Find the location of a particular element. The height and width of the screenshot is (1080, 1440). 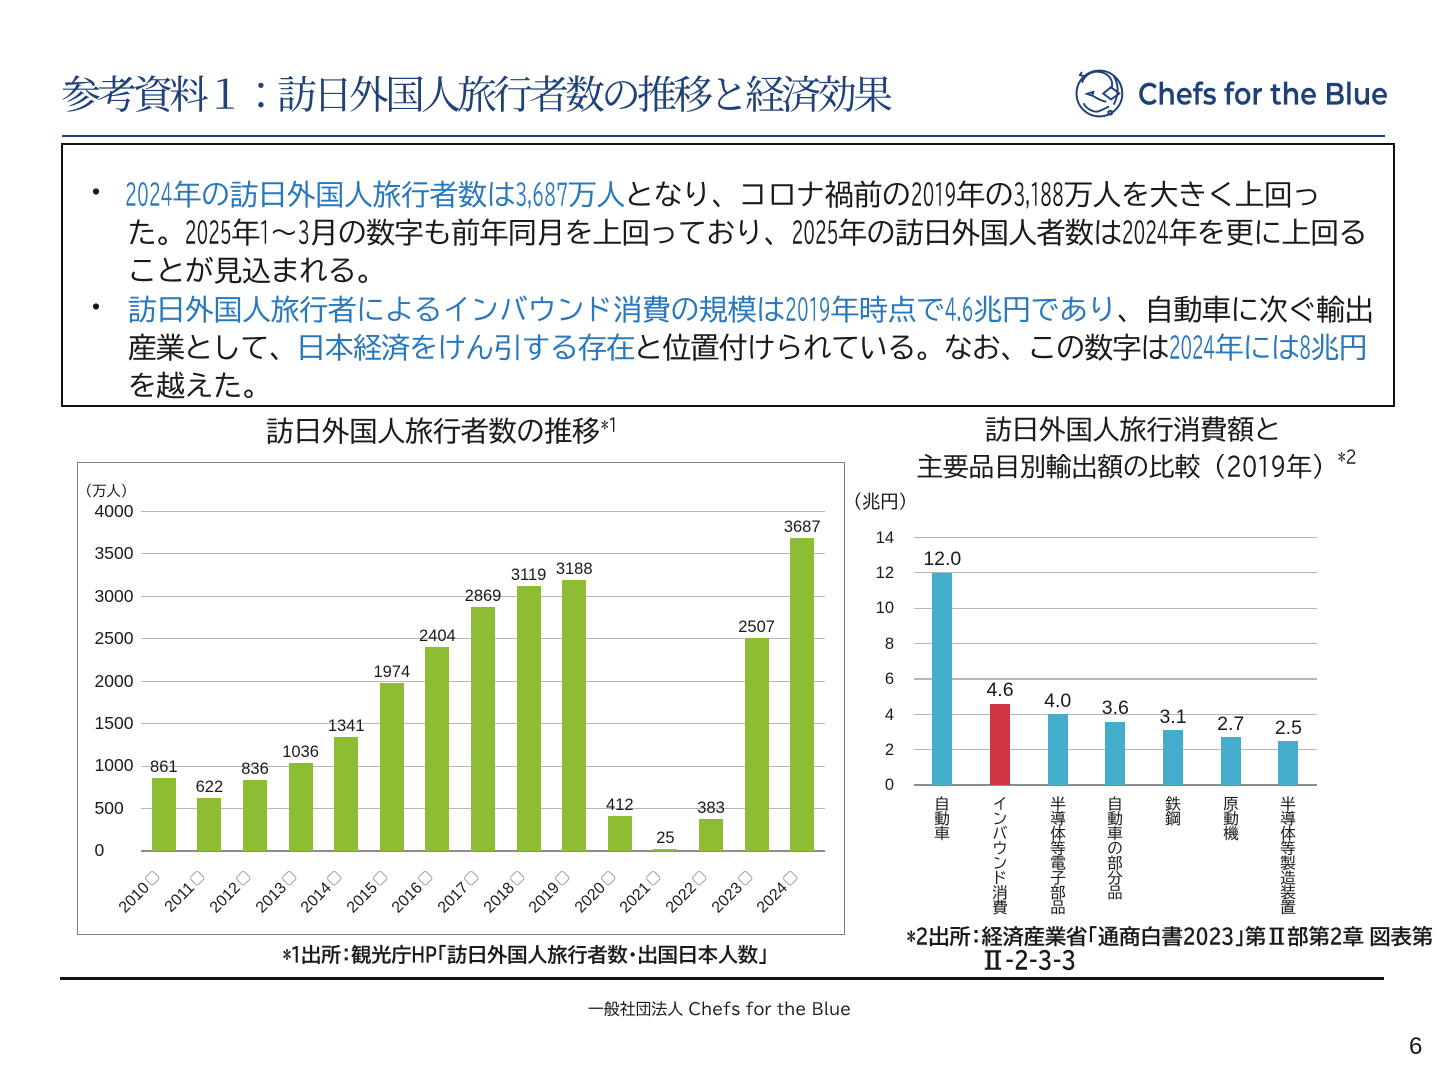

svg-text: 2024 is located at coordinates (772, 897).